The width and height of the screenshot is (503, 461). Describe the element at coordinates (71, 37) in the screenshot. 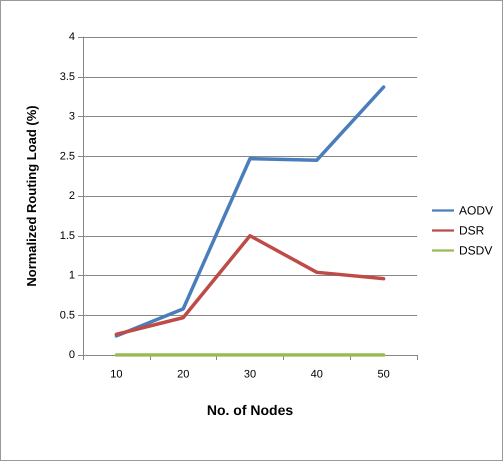

I see `y-tick-label: 4` at that location.